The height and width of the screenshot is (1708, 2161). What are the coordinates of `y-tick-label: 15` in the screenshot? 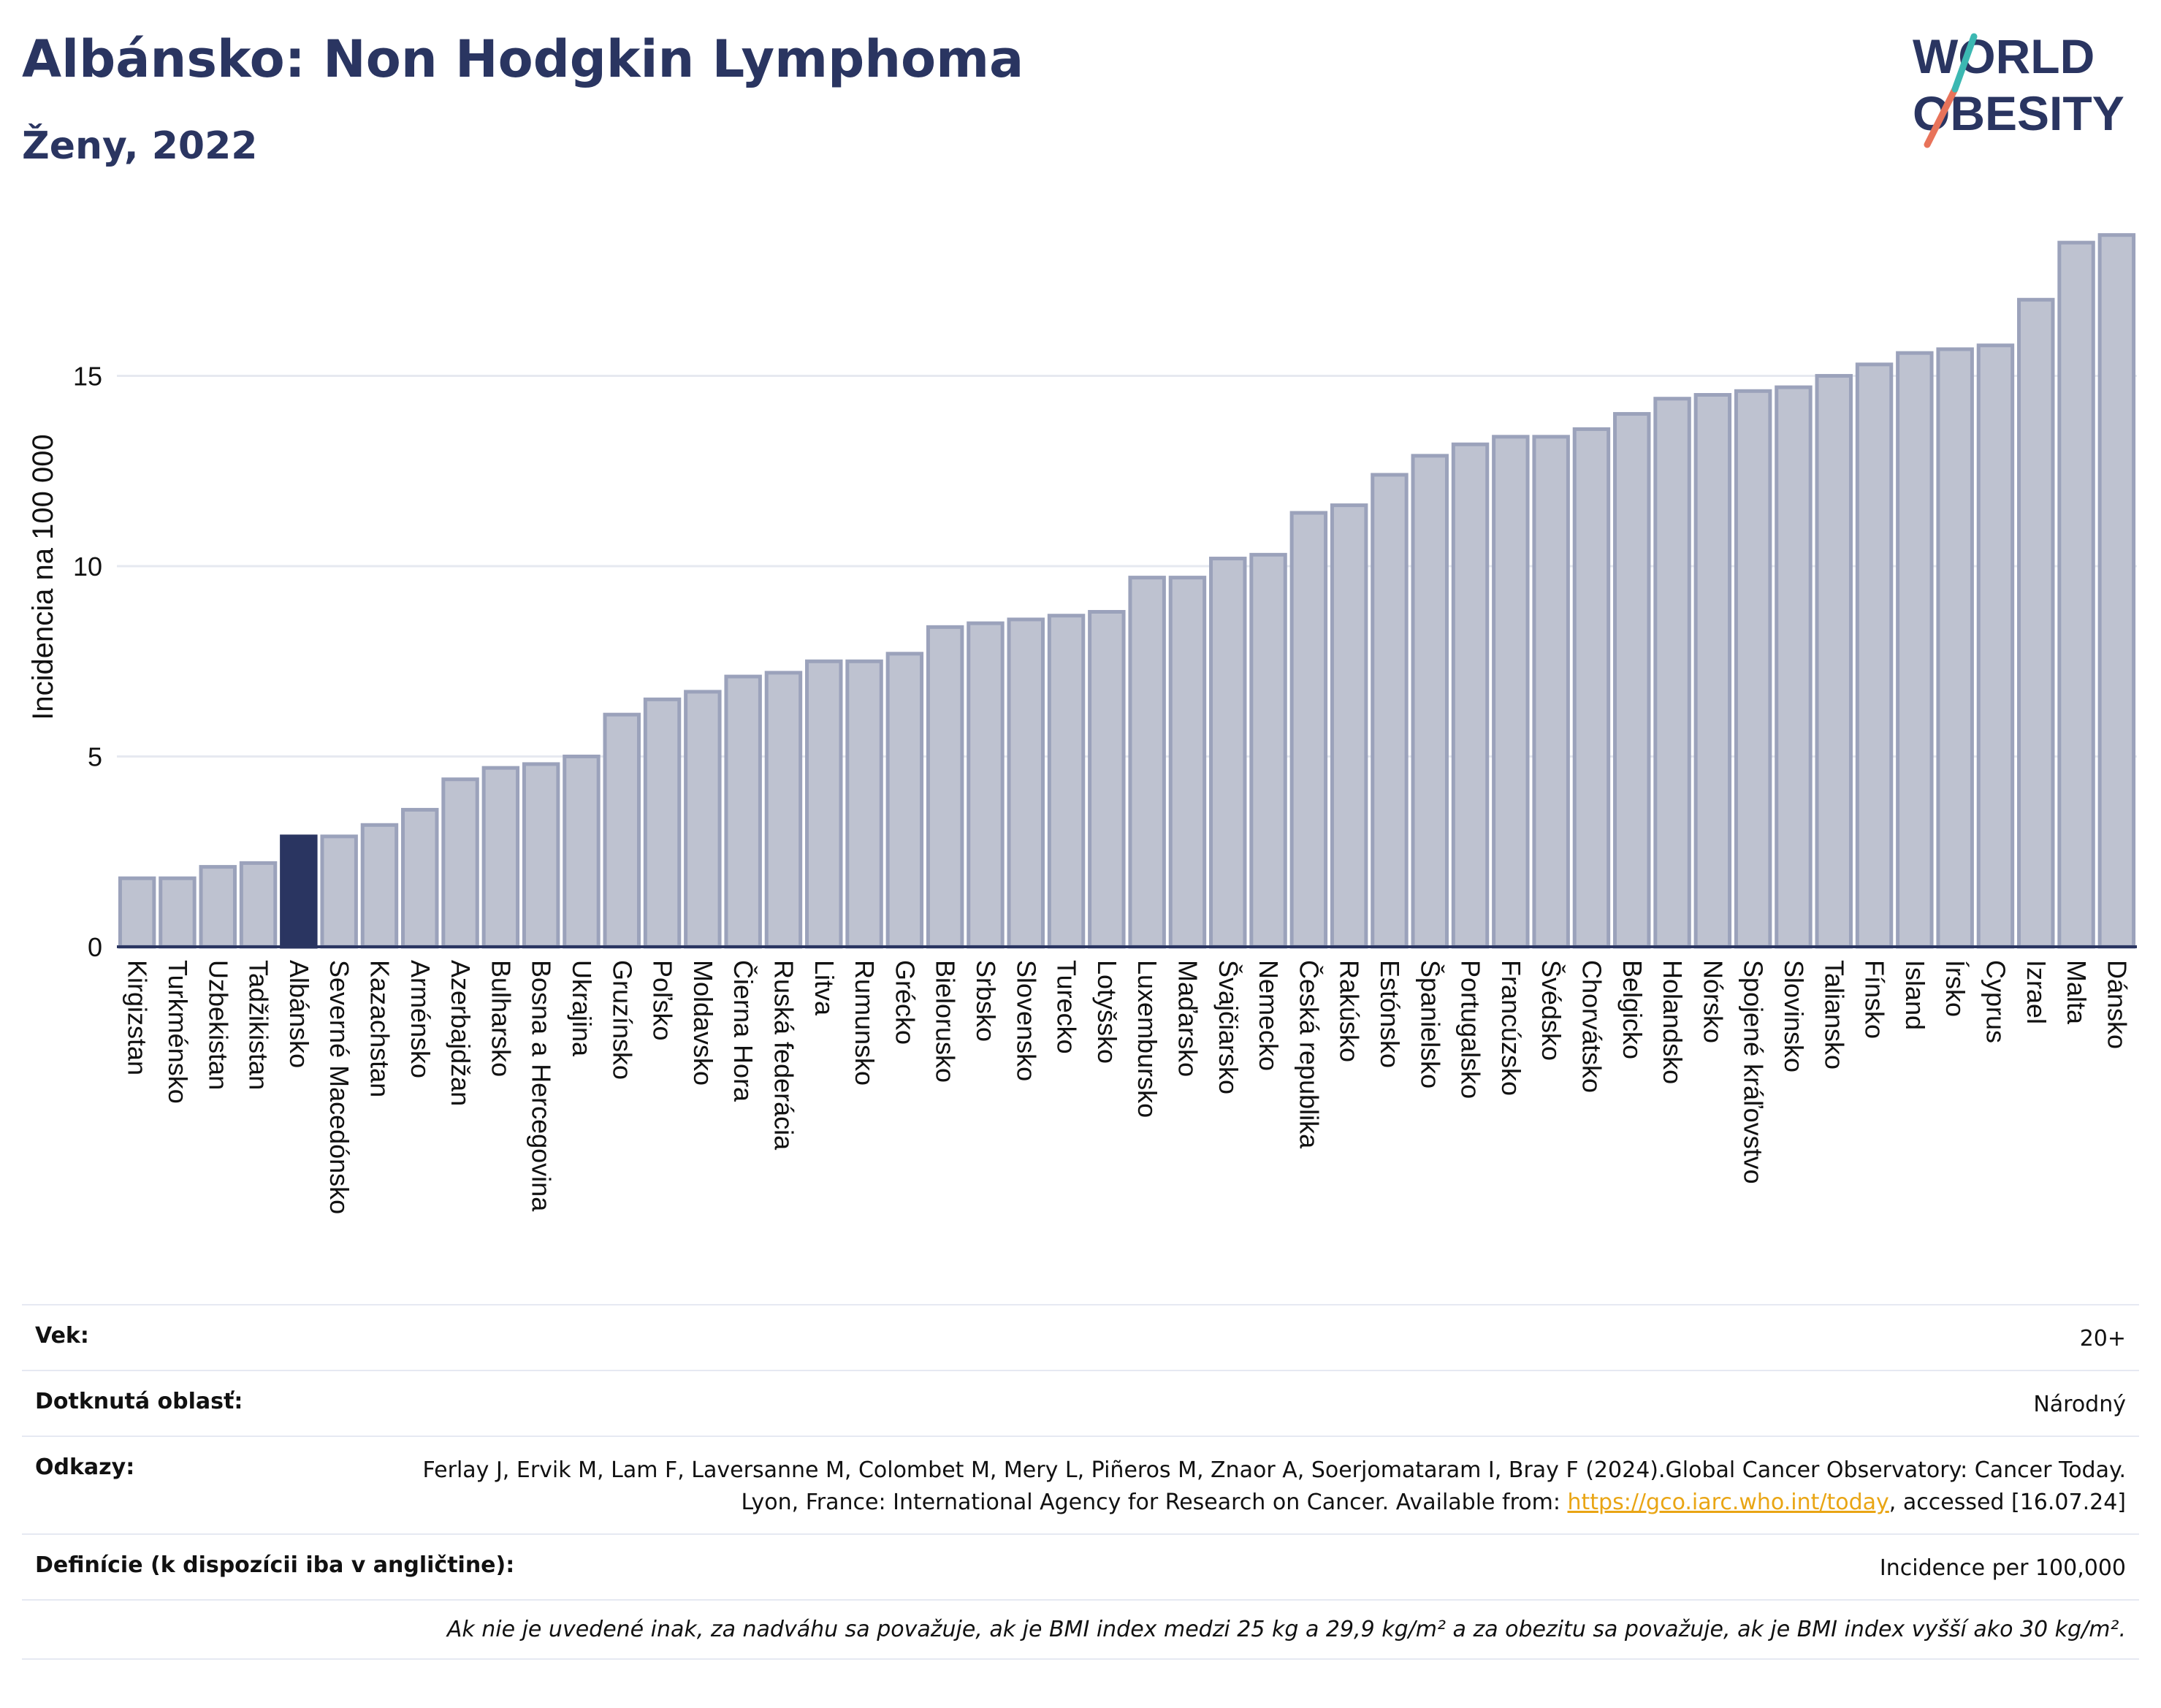 It's located at (88, 376).